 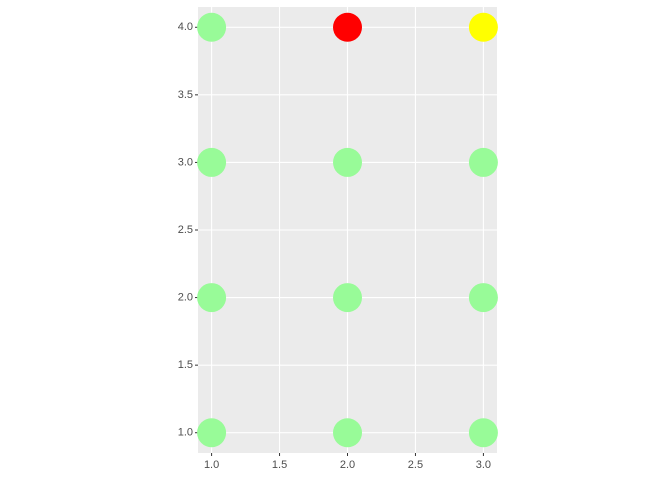 I want to click on y-tick-label: 1.5, so click(x=185, y=365).